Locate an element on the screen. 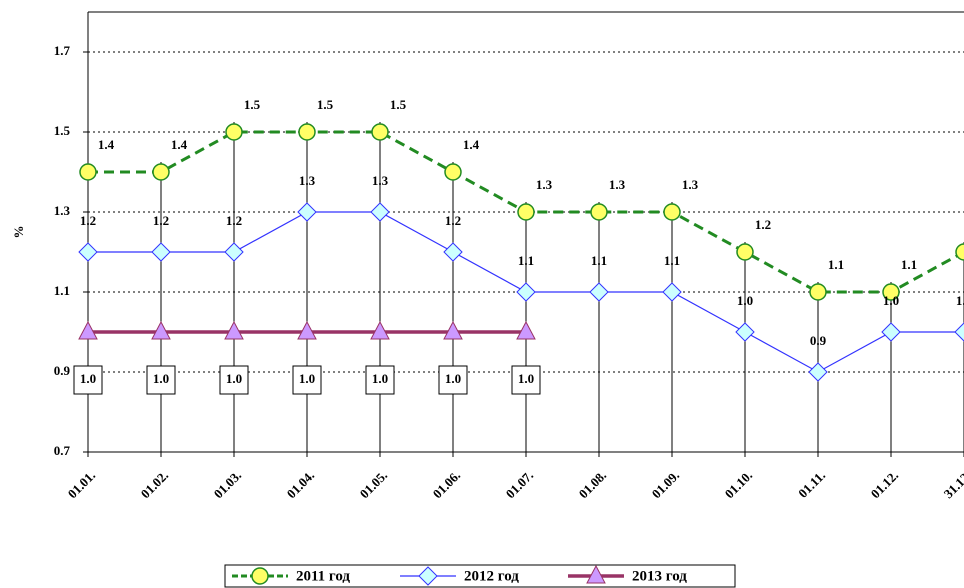 This screenshot has height=588, width=964. x-tick-label: 01.06. is located at coordinates (447, 485).